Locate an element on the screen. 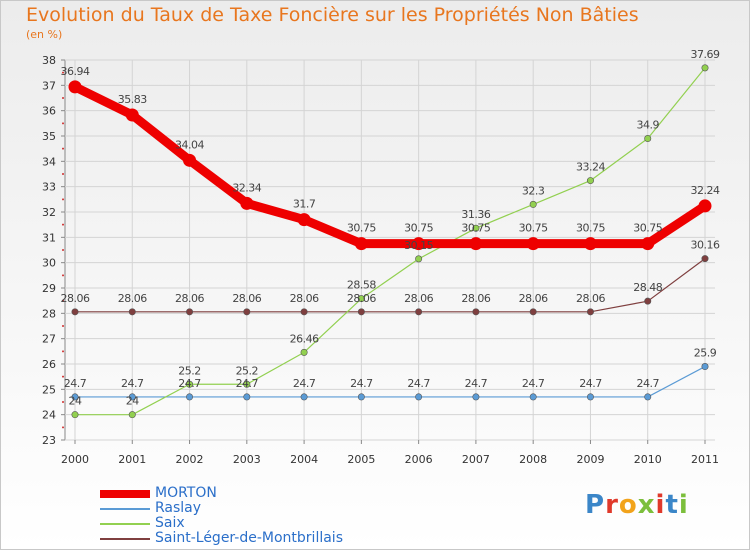 The width and height of the screenshot is (750, 550). y-tick-label: 26 is located at coordinates (49, 364).